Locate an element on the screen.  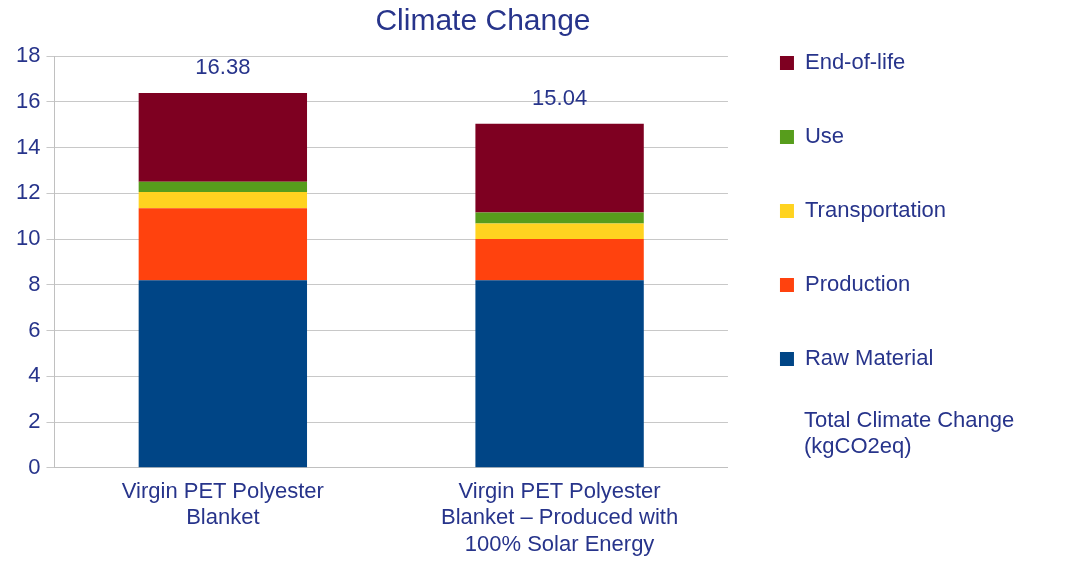
y-tick-label: 10 is located at coordinates (28, 238).